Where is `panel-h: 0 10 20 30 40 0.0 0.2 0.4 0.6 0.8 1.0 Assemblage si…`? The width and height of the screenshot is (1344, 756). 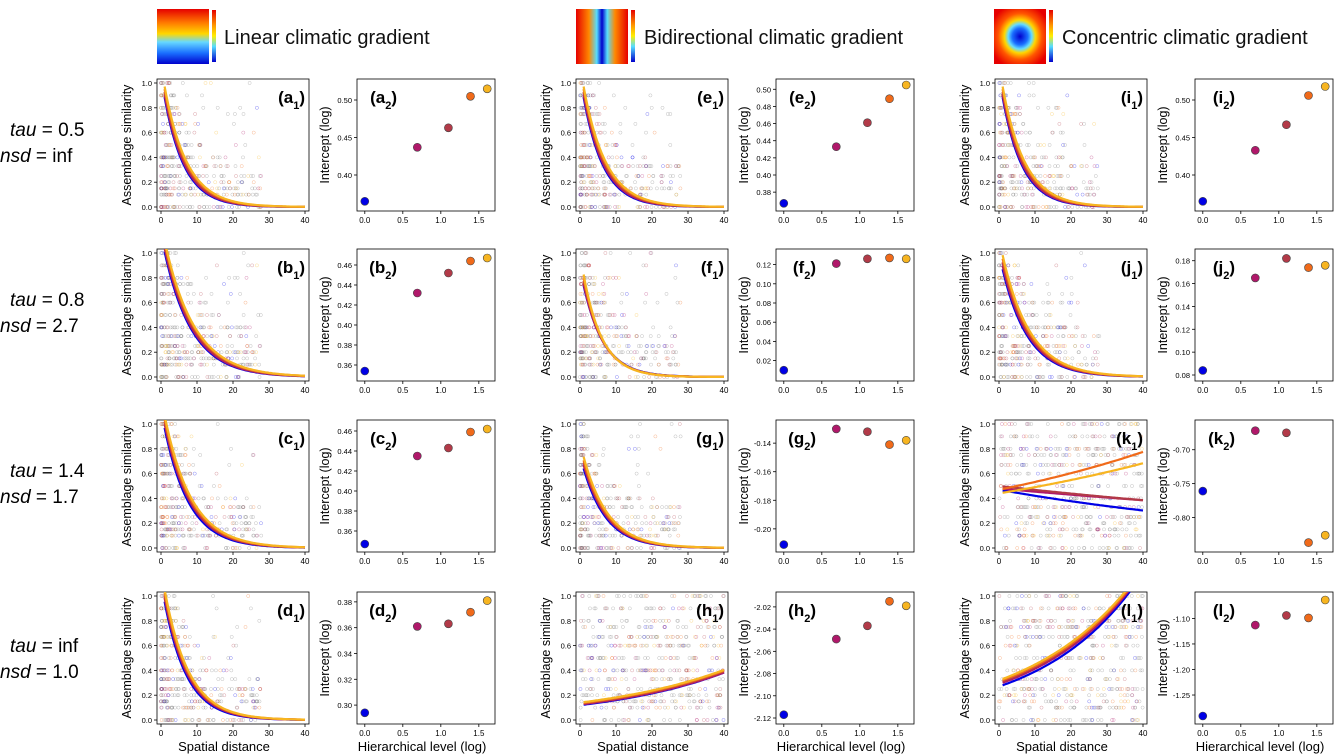 panel-h: 0 10 20 30 40 0.0 0.2 0.4 0.6 0.8 1.0 Assemblage si… is located at coordinates (727, 664).